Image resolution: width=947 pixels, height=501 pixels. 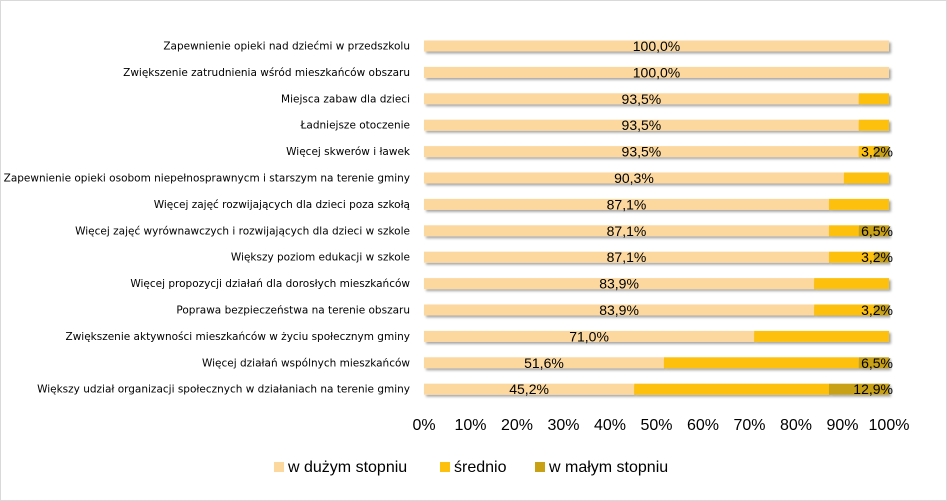 I want to click on x-tick-label: 10%, so click(x=470, y=425).